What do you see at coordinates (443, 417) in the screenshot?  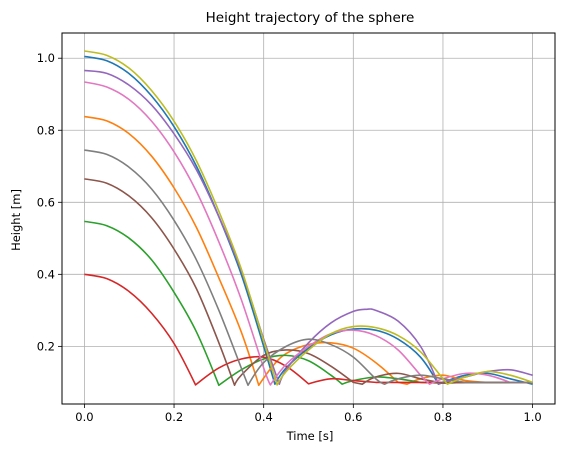 I see `x-tick-label: 0.8` at bounding box center [443, 417].